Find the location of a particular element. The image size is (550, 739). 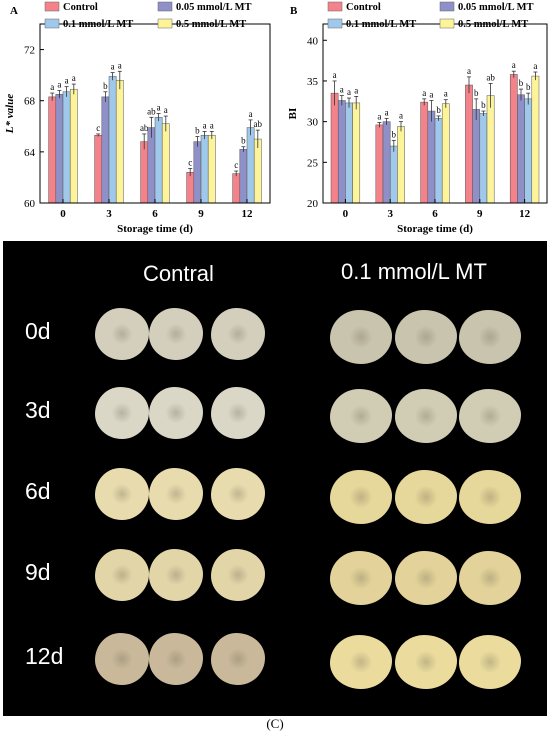

day-label: 12d is located at coordinates (44, 656).